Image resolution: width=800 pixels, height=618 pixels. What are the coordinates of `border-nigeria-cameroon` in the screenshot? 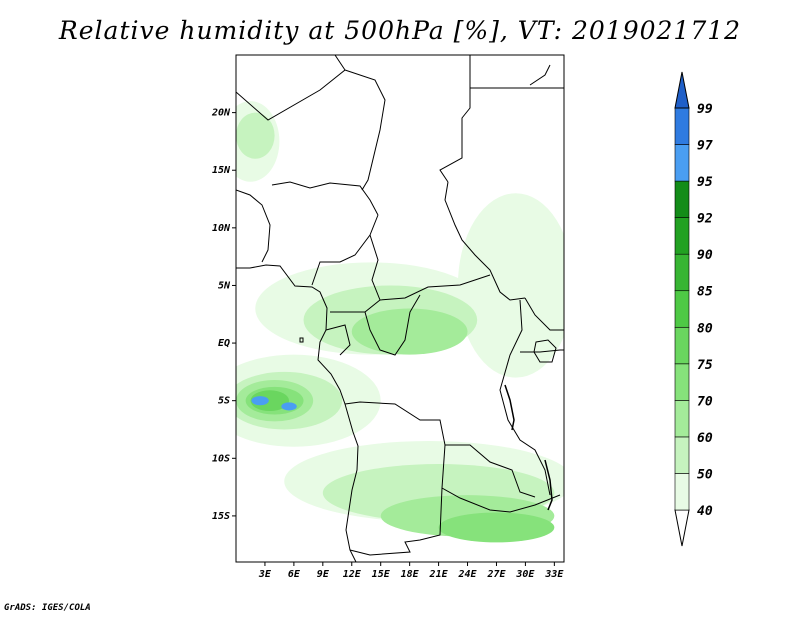 It's located at (345, 250).